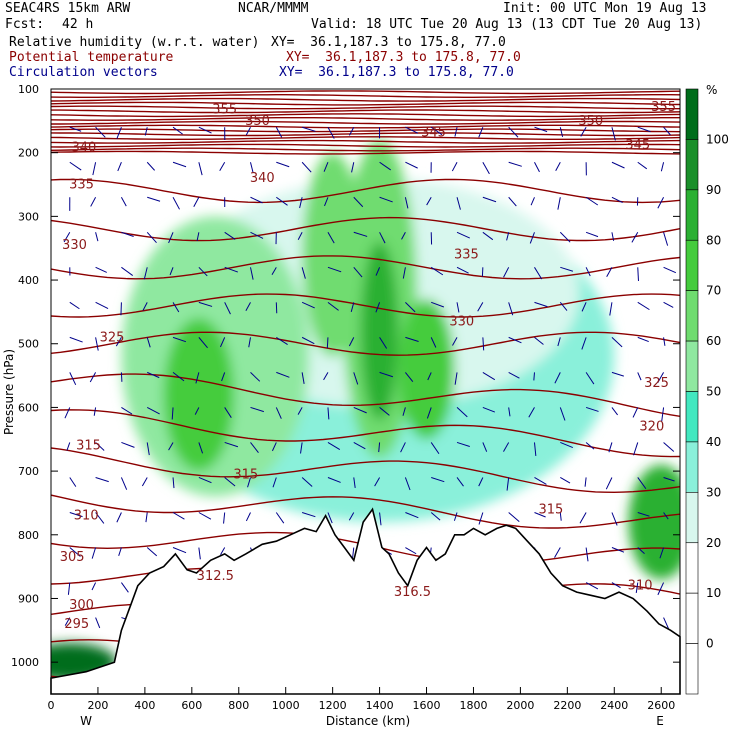 This screenshot has height=740, width=740. I want to click on colorbar-label-10: 0, so click(710, 644).